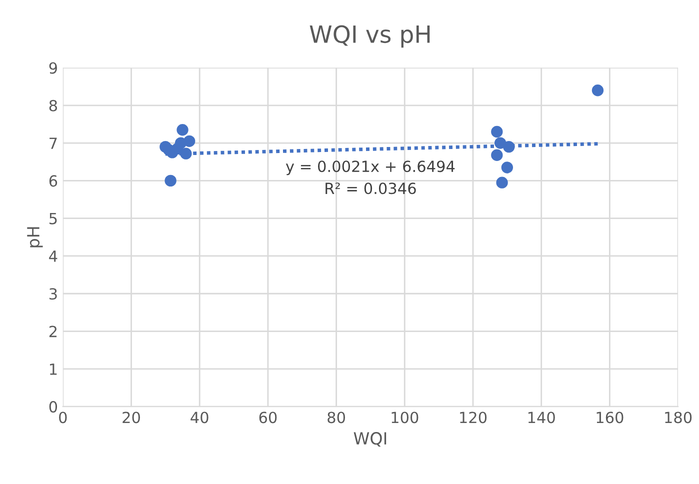 This screenshot has width=699, height=484. Describe the element at coordinates (370, 168) in the screenshot. I see `annotation: y = 0.0021x + 6.6494` at that location.